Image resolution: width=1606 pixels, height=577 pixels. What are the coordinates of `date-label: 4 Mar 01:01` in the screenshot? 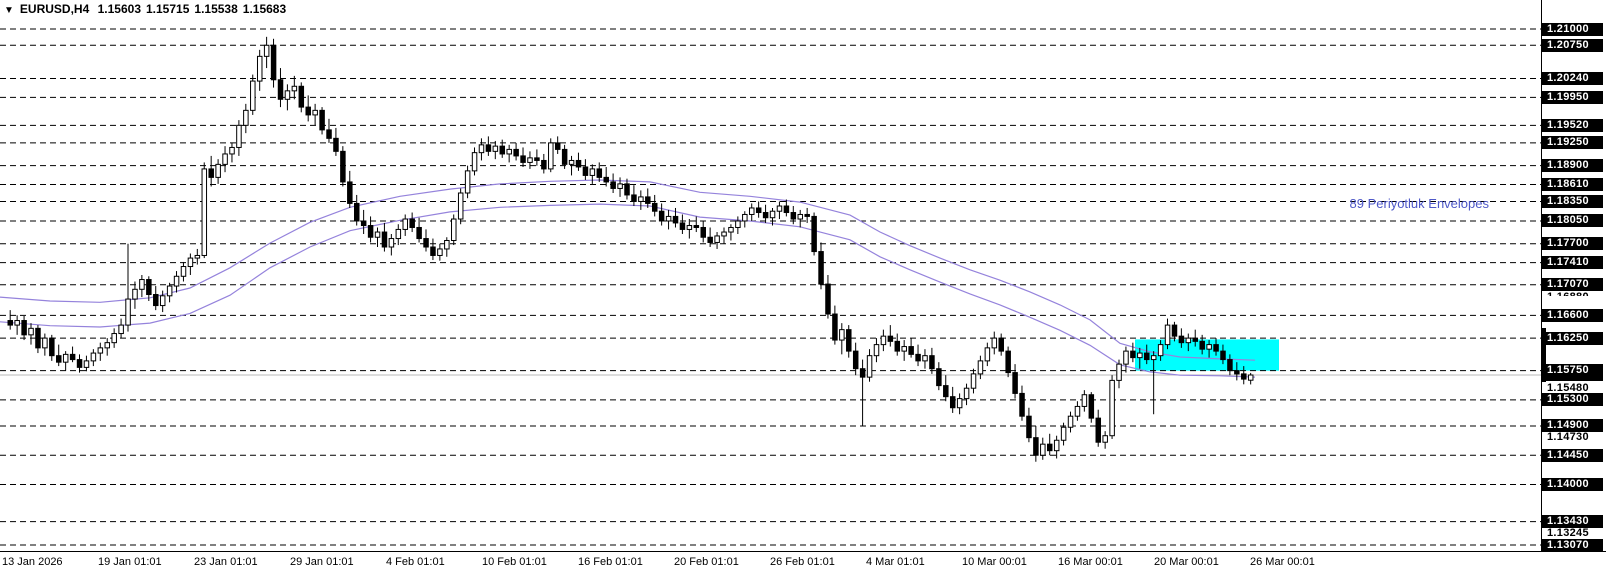 It's located at (895, 562).